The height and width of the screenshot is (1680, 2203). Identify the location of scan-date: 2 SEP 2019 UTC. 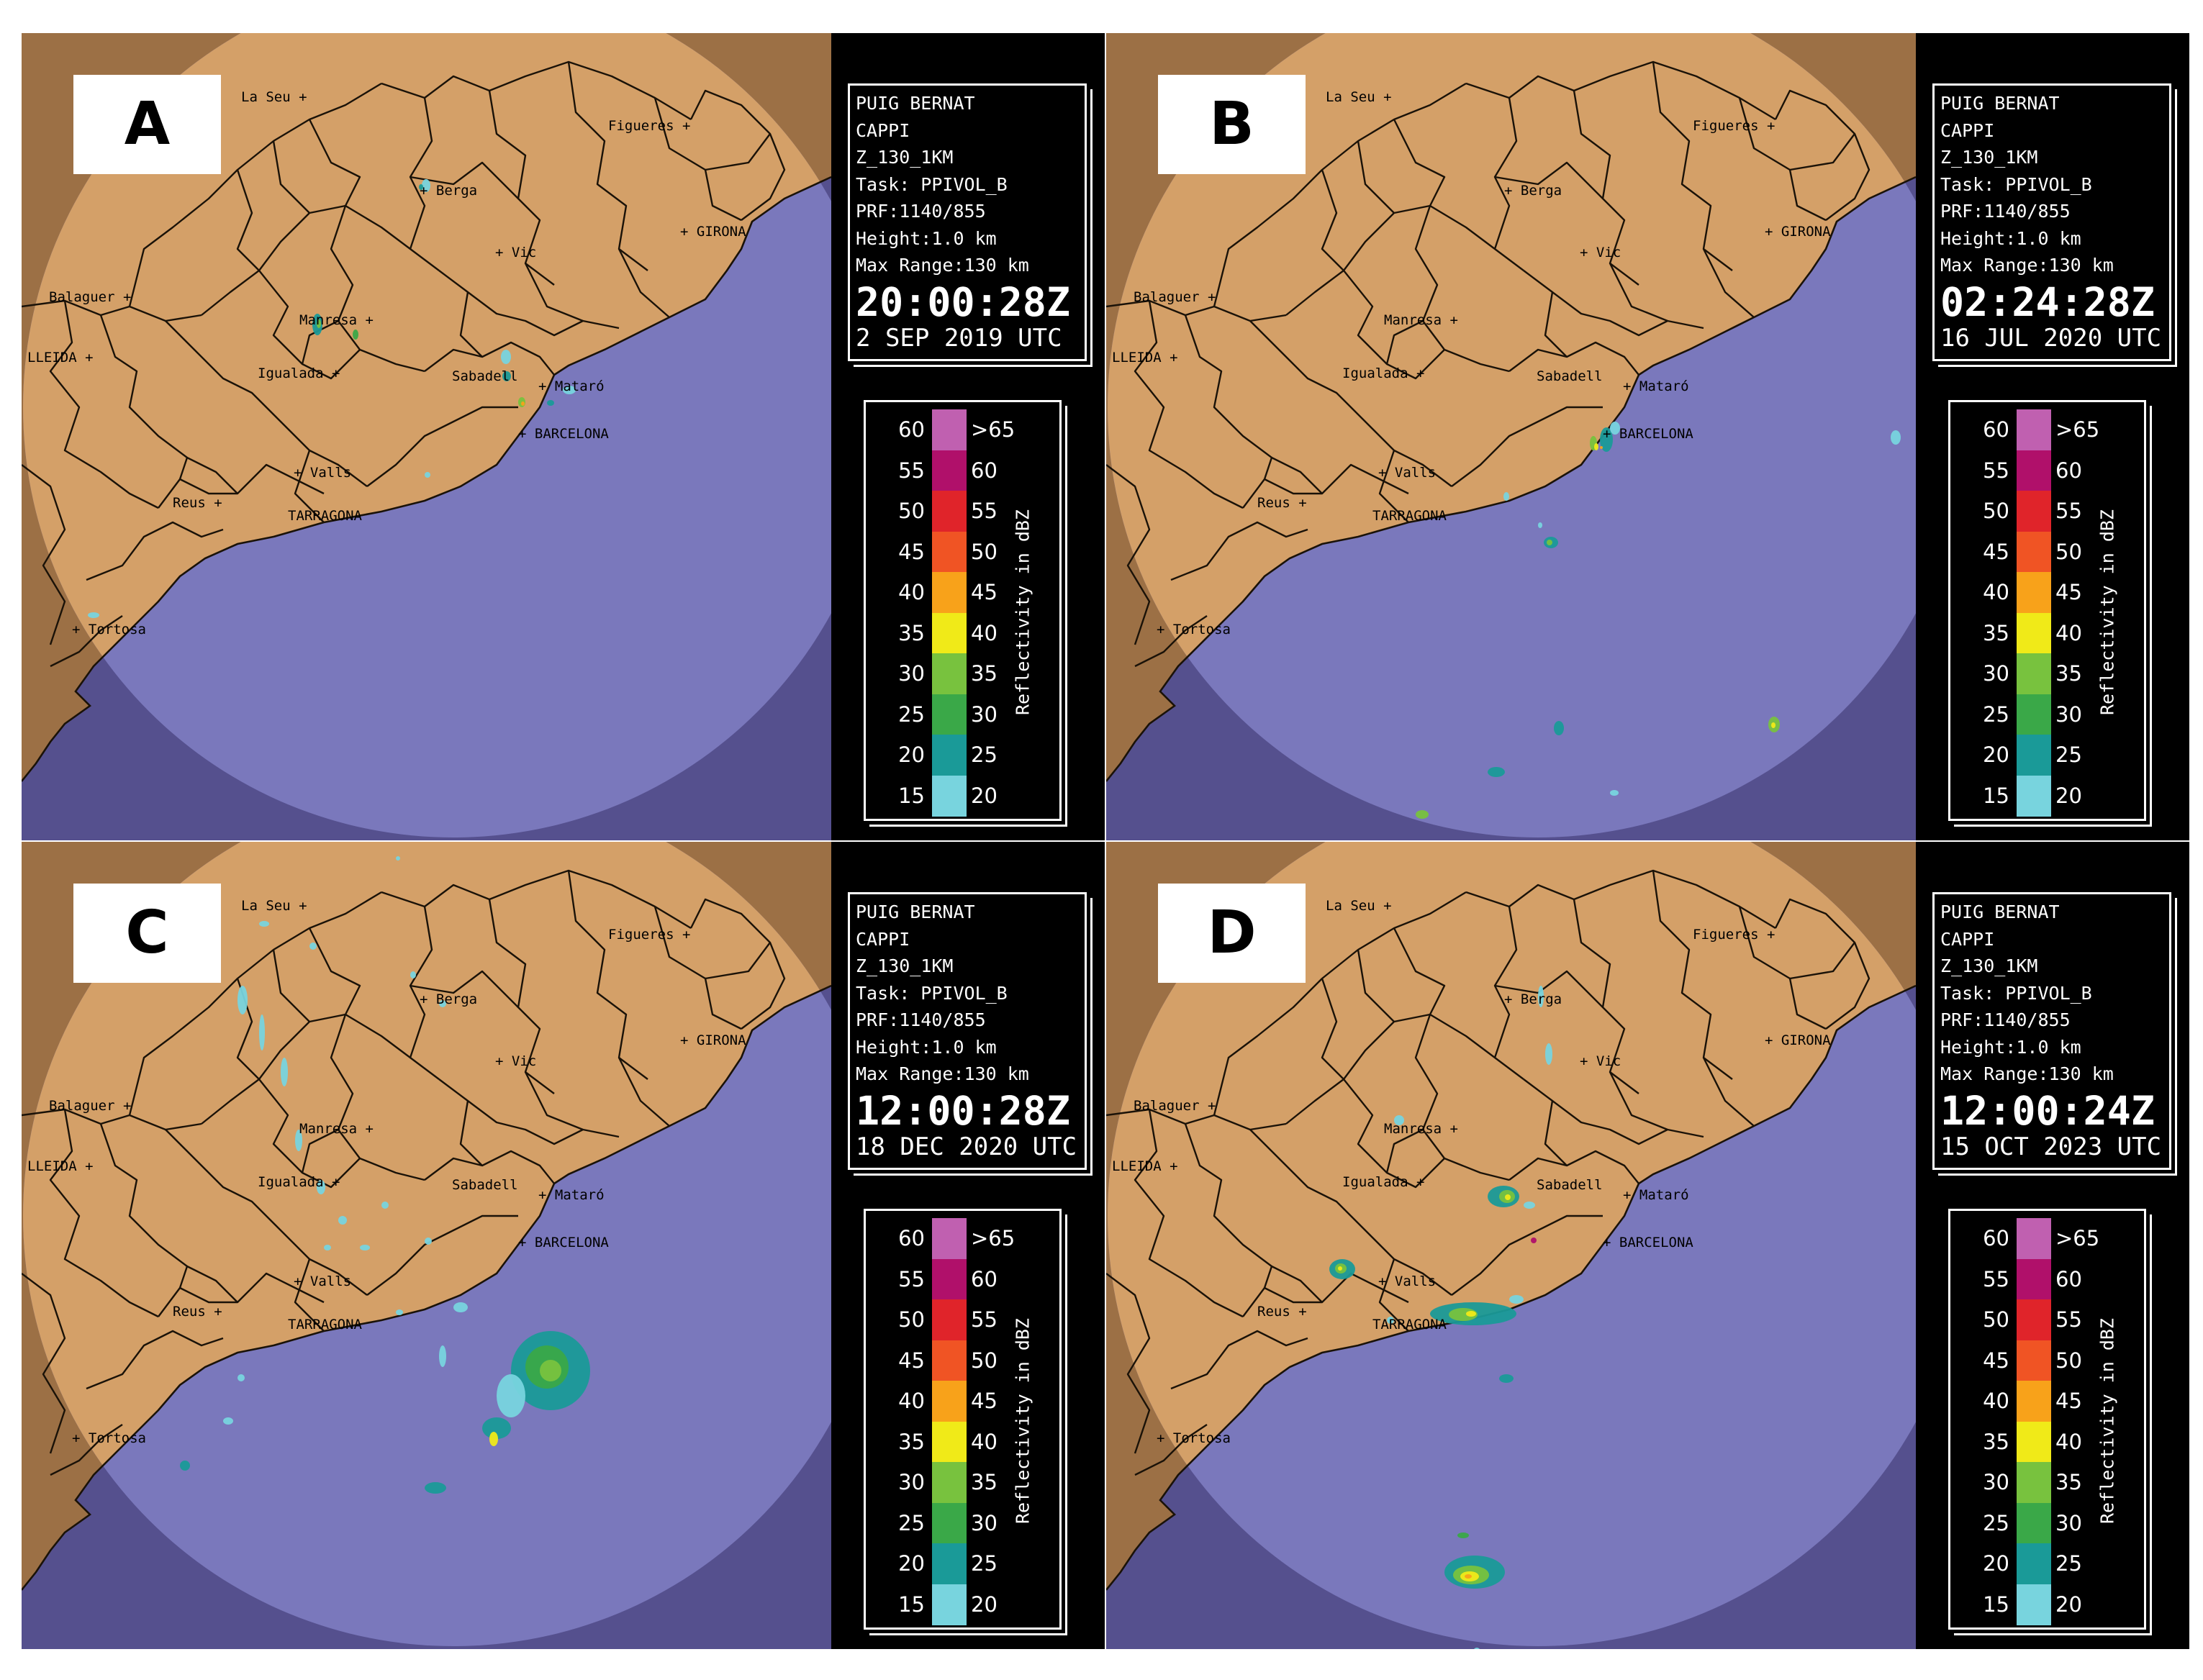
(959, 338).